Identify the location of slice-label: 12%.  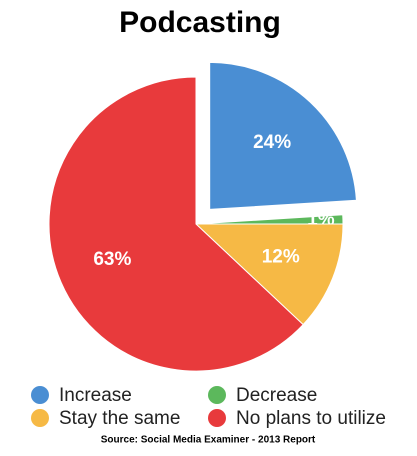
(281, 257).